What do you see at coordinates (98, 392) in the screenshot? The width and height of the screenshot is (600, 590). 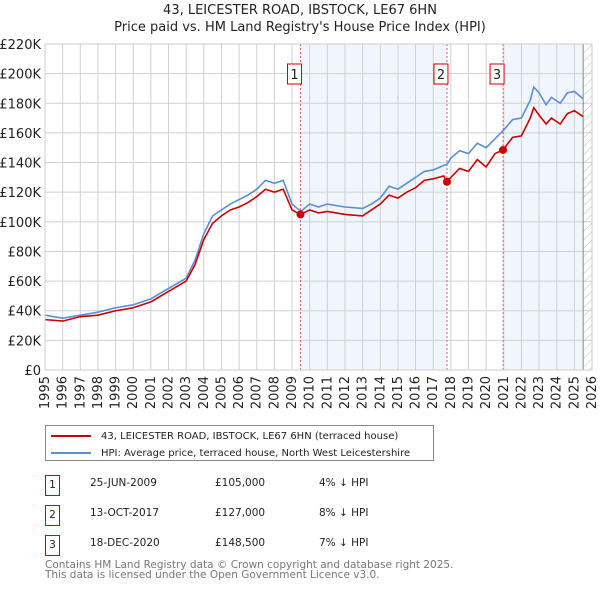 I see `x-tick-label: 1998` at bounding box center [98, 392].